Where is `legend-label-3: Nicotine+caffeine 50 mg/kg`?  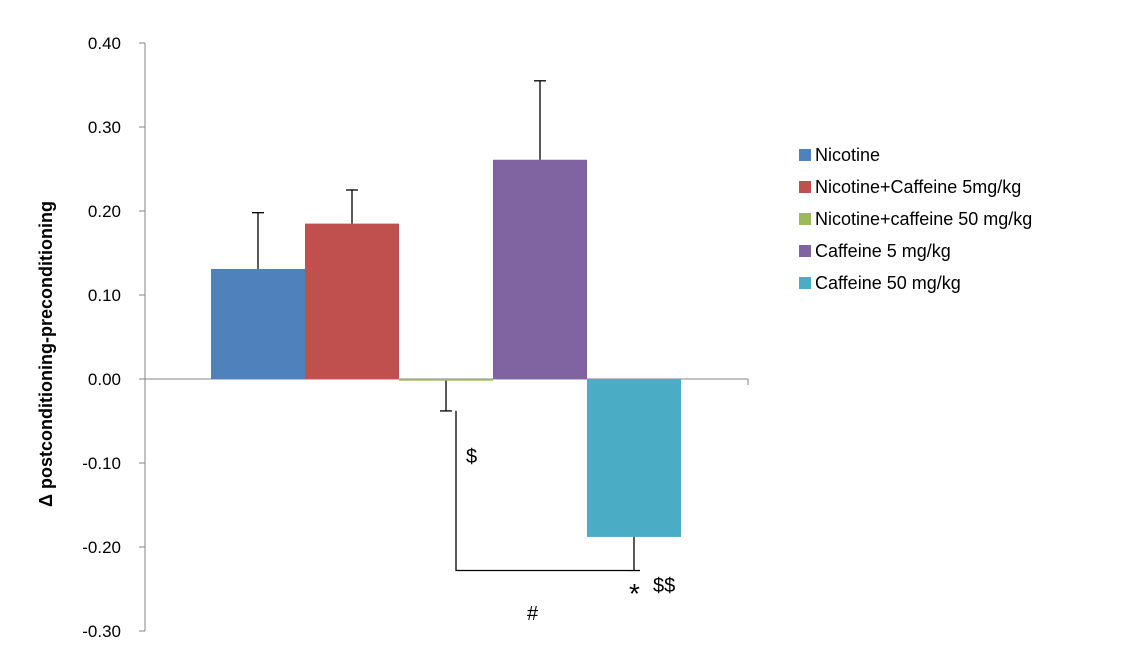
legend-label-3: Nicotine+caffeine 50 mg/kg is located at coordinates (923, 219).